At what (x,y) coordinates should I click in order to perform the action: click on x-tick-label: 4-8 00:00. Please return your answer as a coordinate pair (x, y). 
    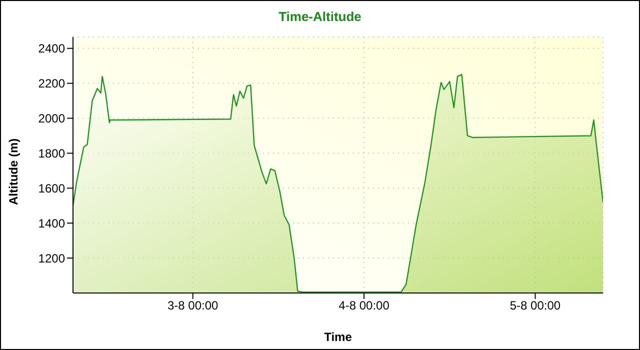
    Looking at the image, I should click on (364, 305).